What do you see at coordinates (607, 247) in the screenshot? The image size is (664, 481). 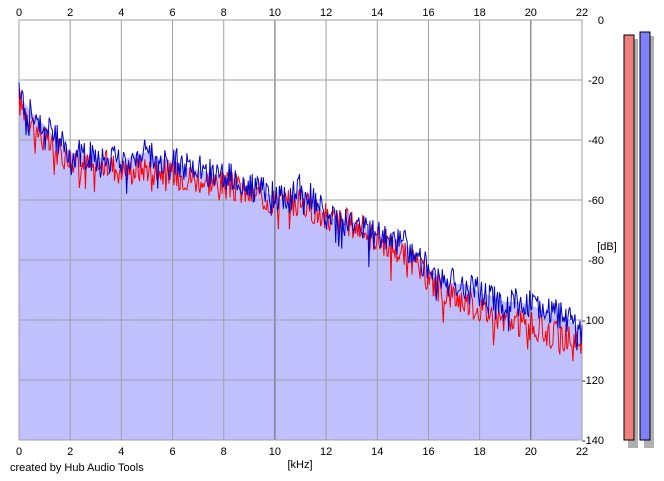 I see `y-axis-label: [dB]` at bounding box center [607, 247].